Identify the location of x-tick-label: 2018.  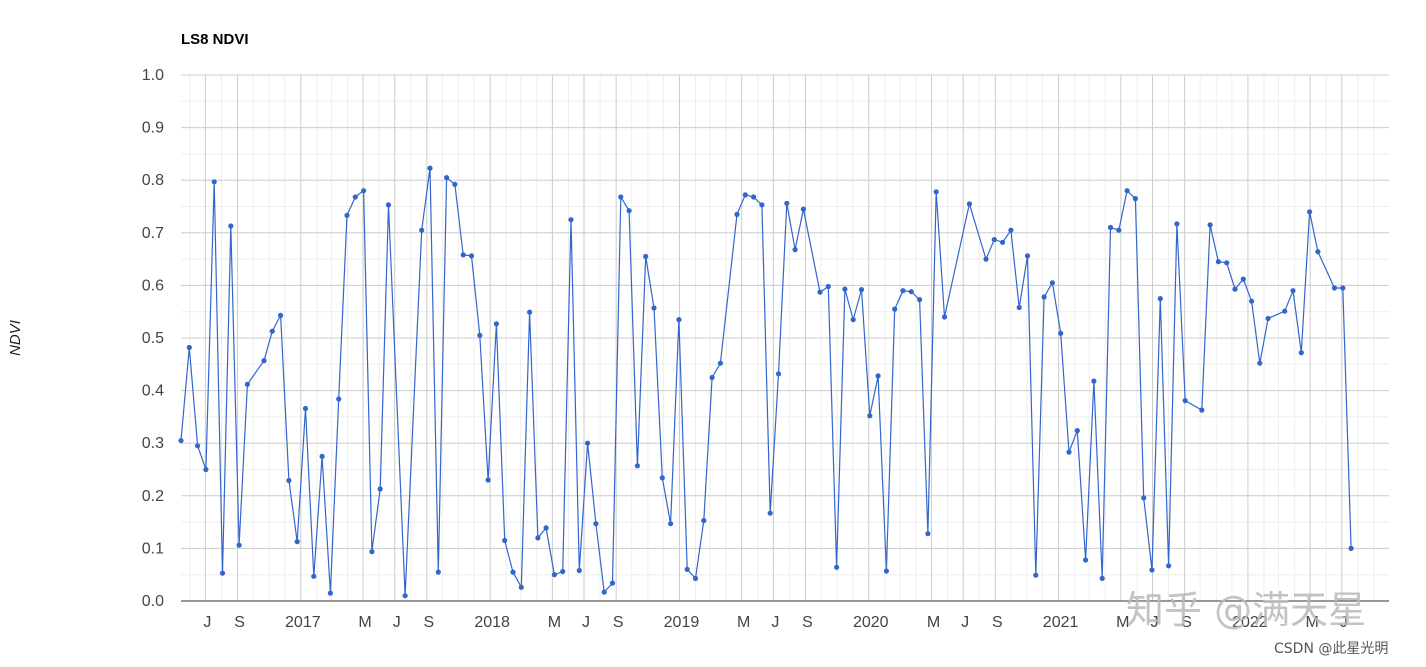
(492, 622).